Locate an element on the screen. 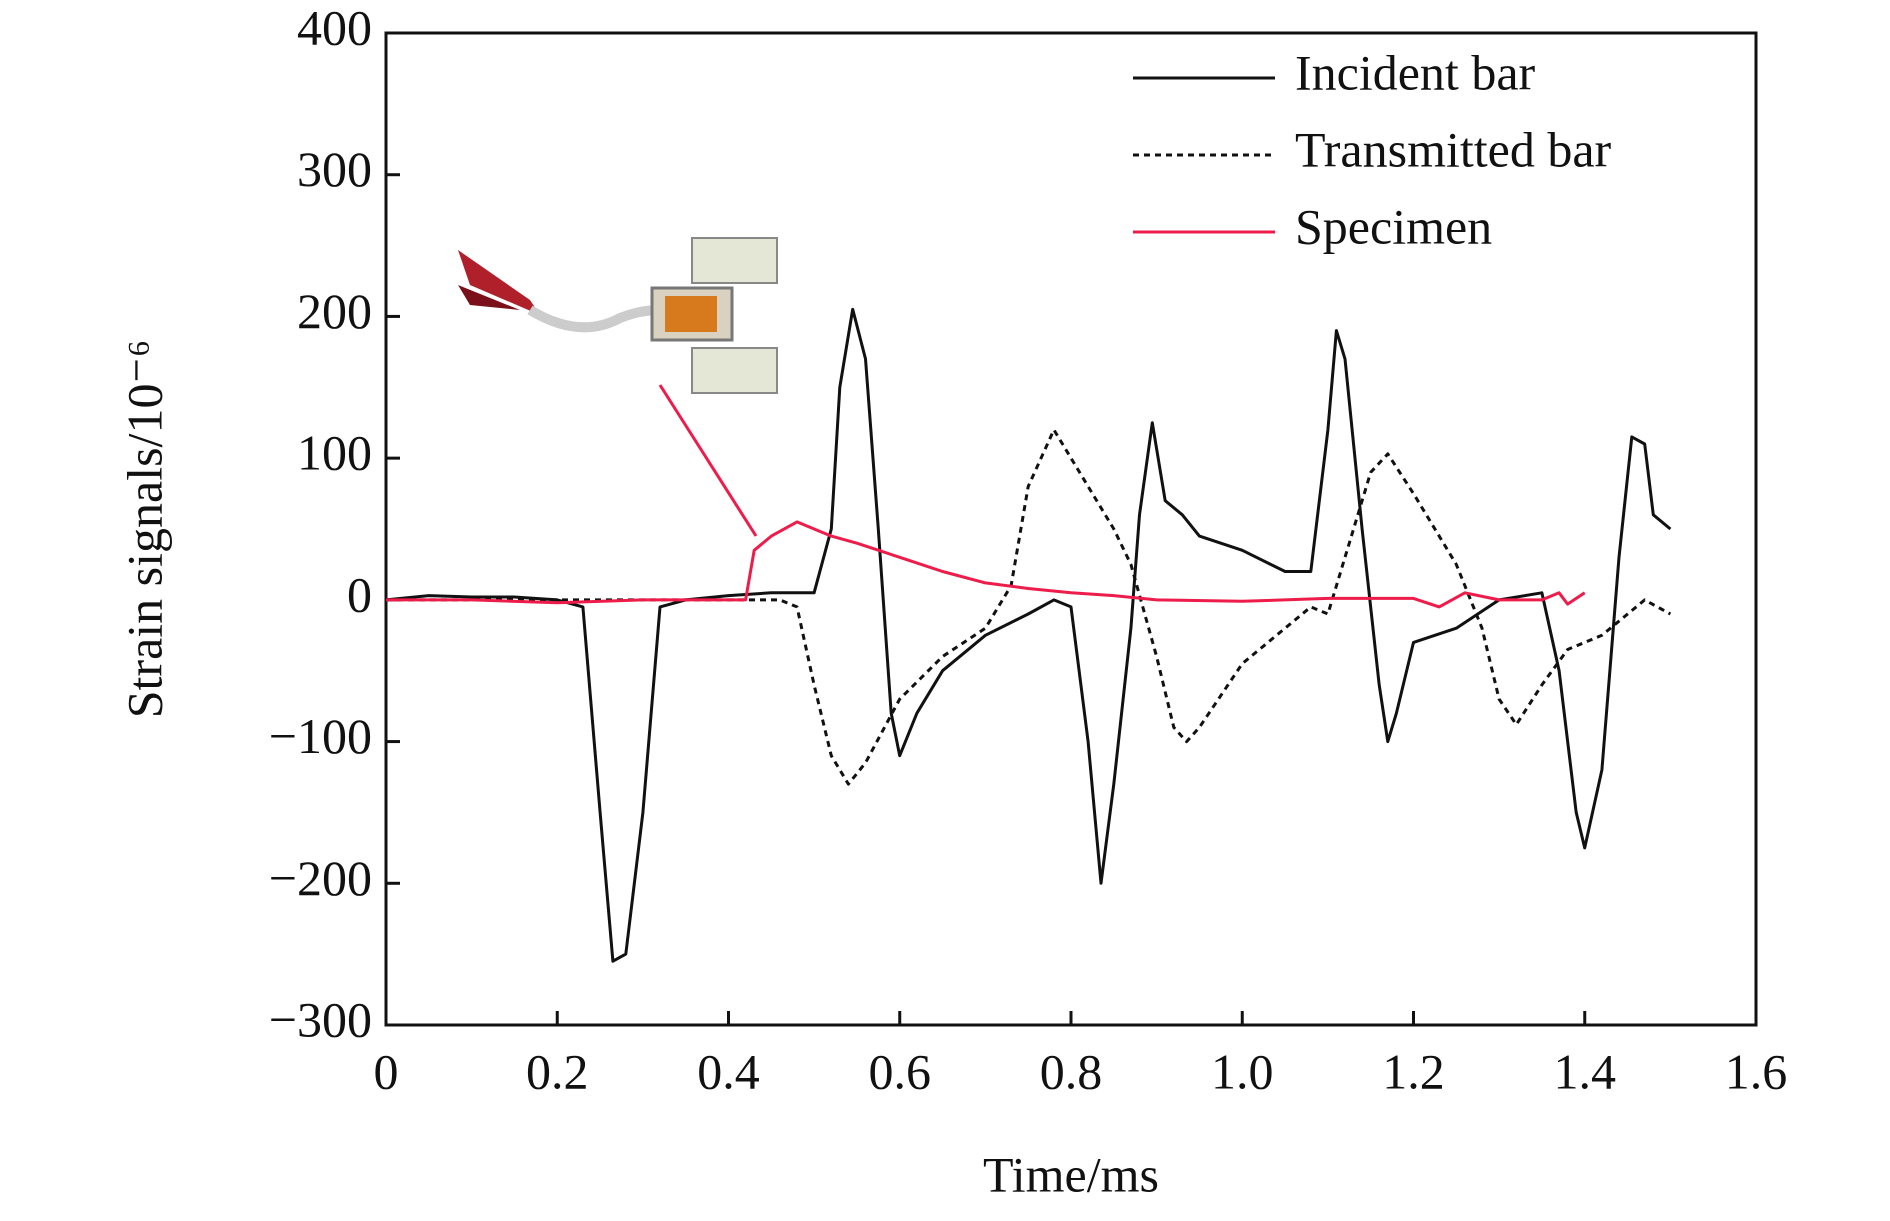  y-tick-label: 400 is located at coordinates (334, 27).